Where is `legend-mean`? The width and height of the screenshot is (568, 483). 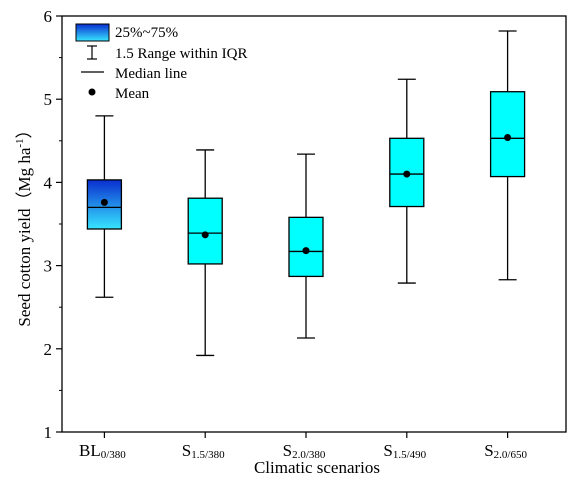
legend-mean is located at coordinates (92, 92).